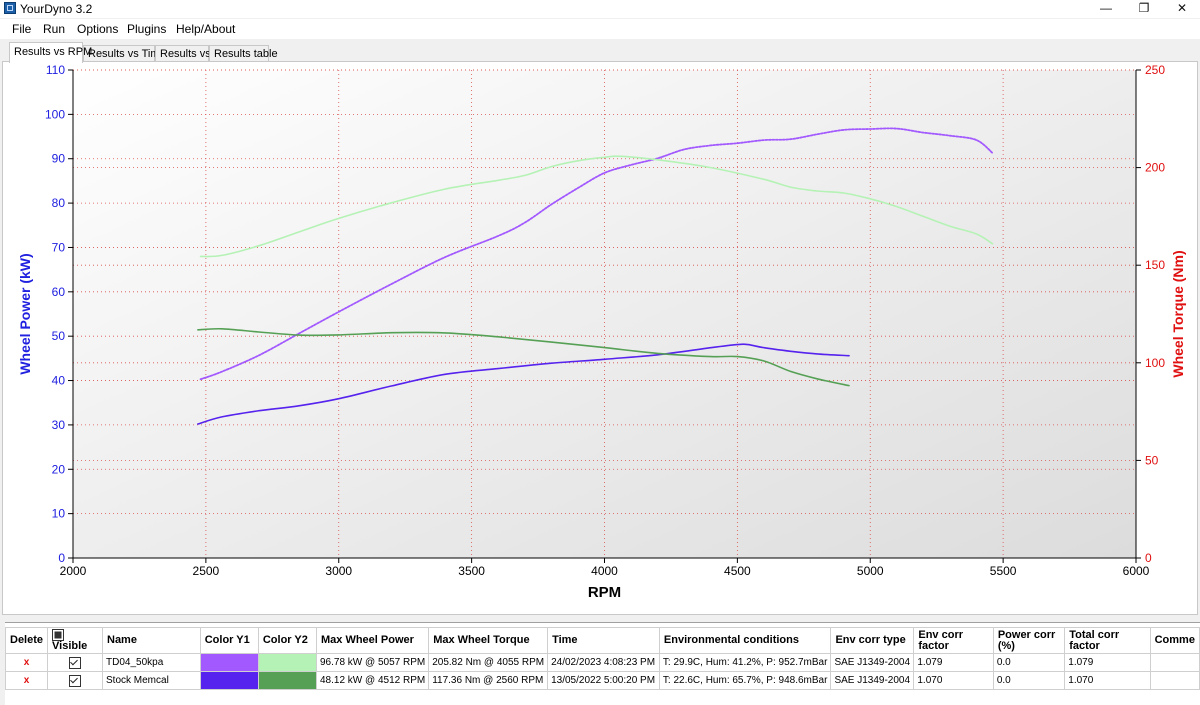 This screenshot has height=705, width=1200. Describe the element at coordinates (59, 469) in the screenshot. I see `y1-tick-label: 20` at that location.